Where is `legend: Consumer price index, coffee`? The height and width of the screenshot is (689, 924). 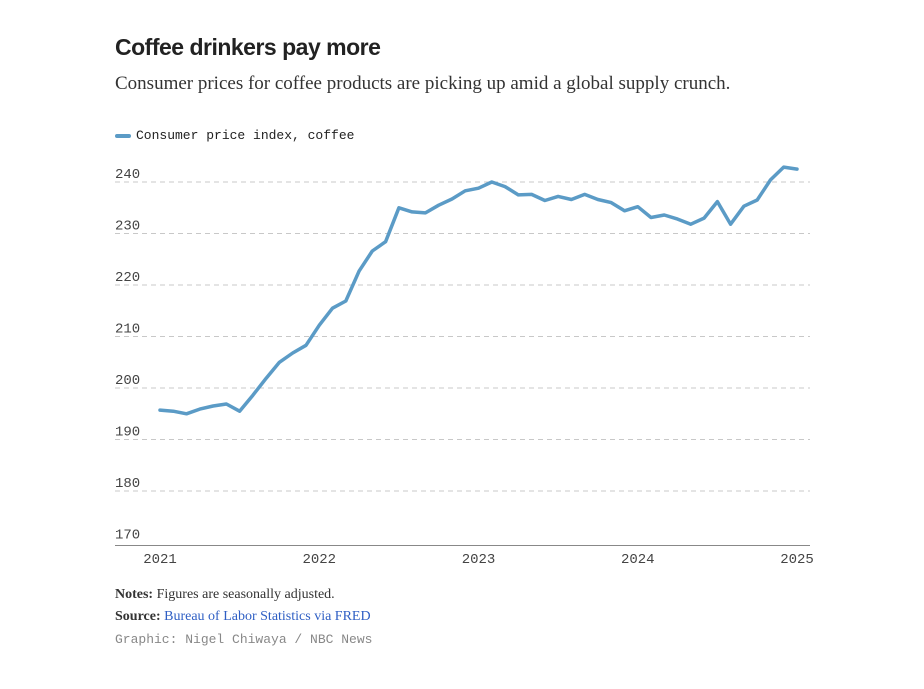
legend: Consumer price index, coffee is located at coordinates (234, 135).